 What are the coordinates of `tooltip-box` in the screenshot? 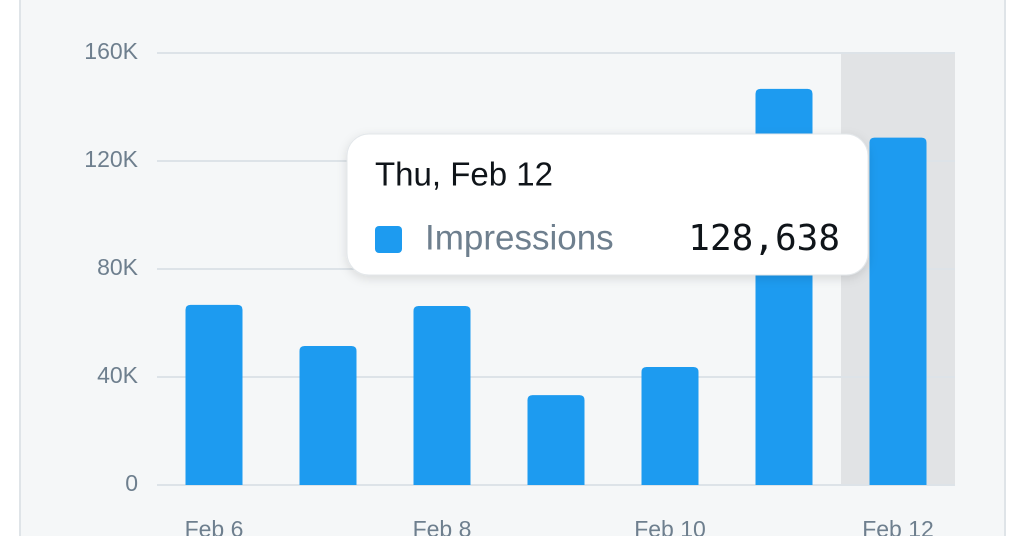 It's located at (607, 204).